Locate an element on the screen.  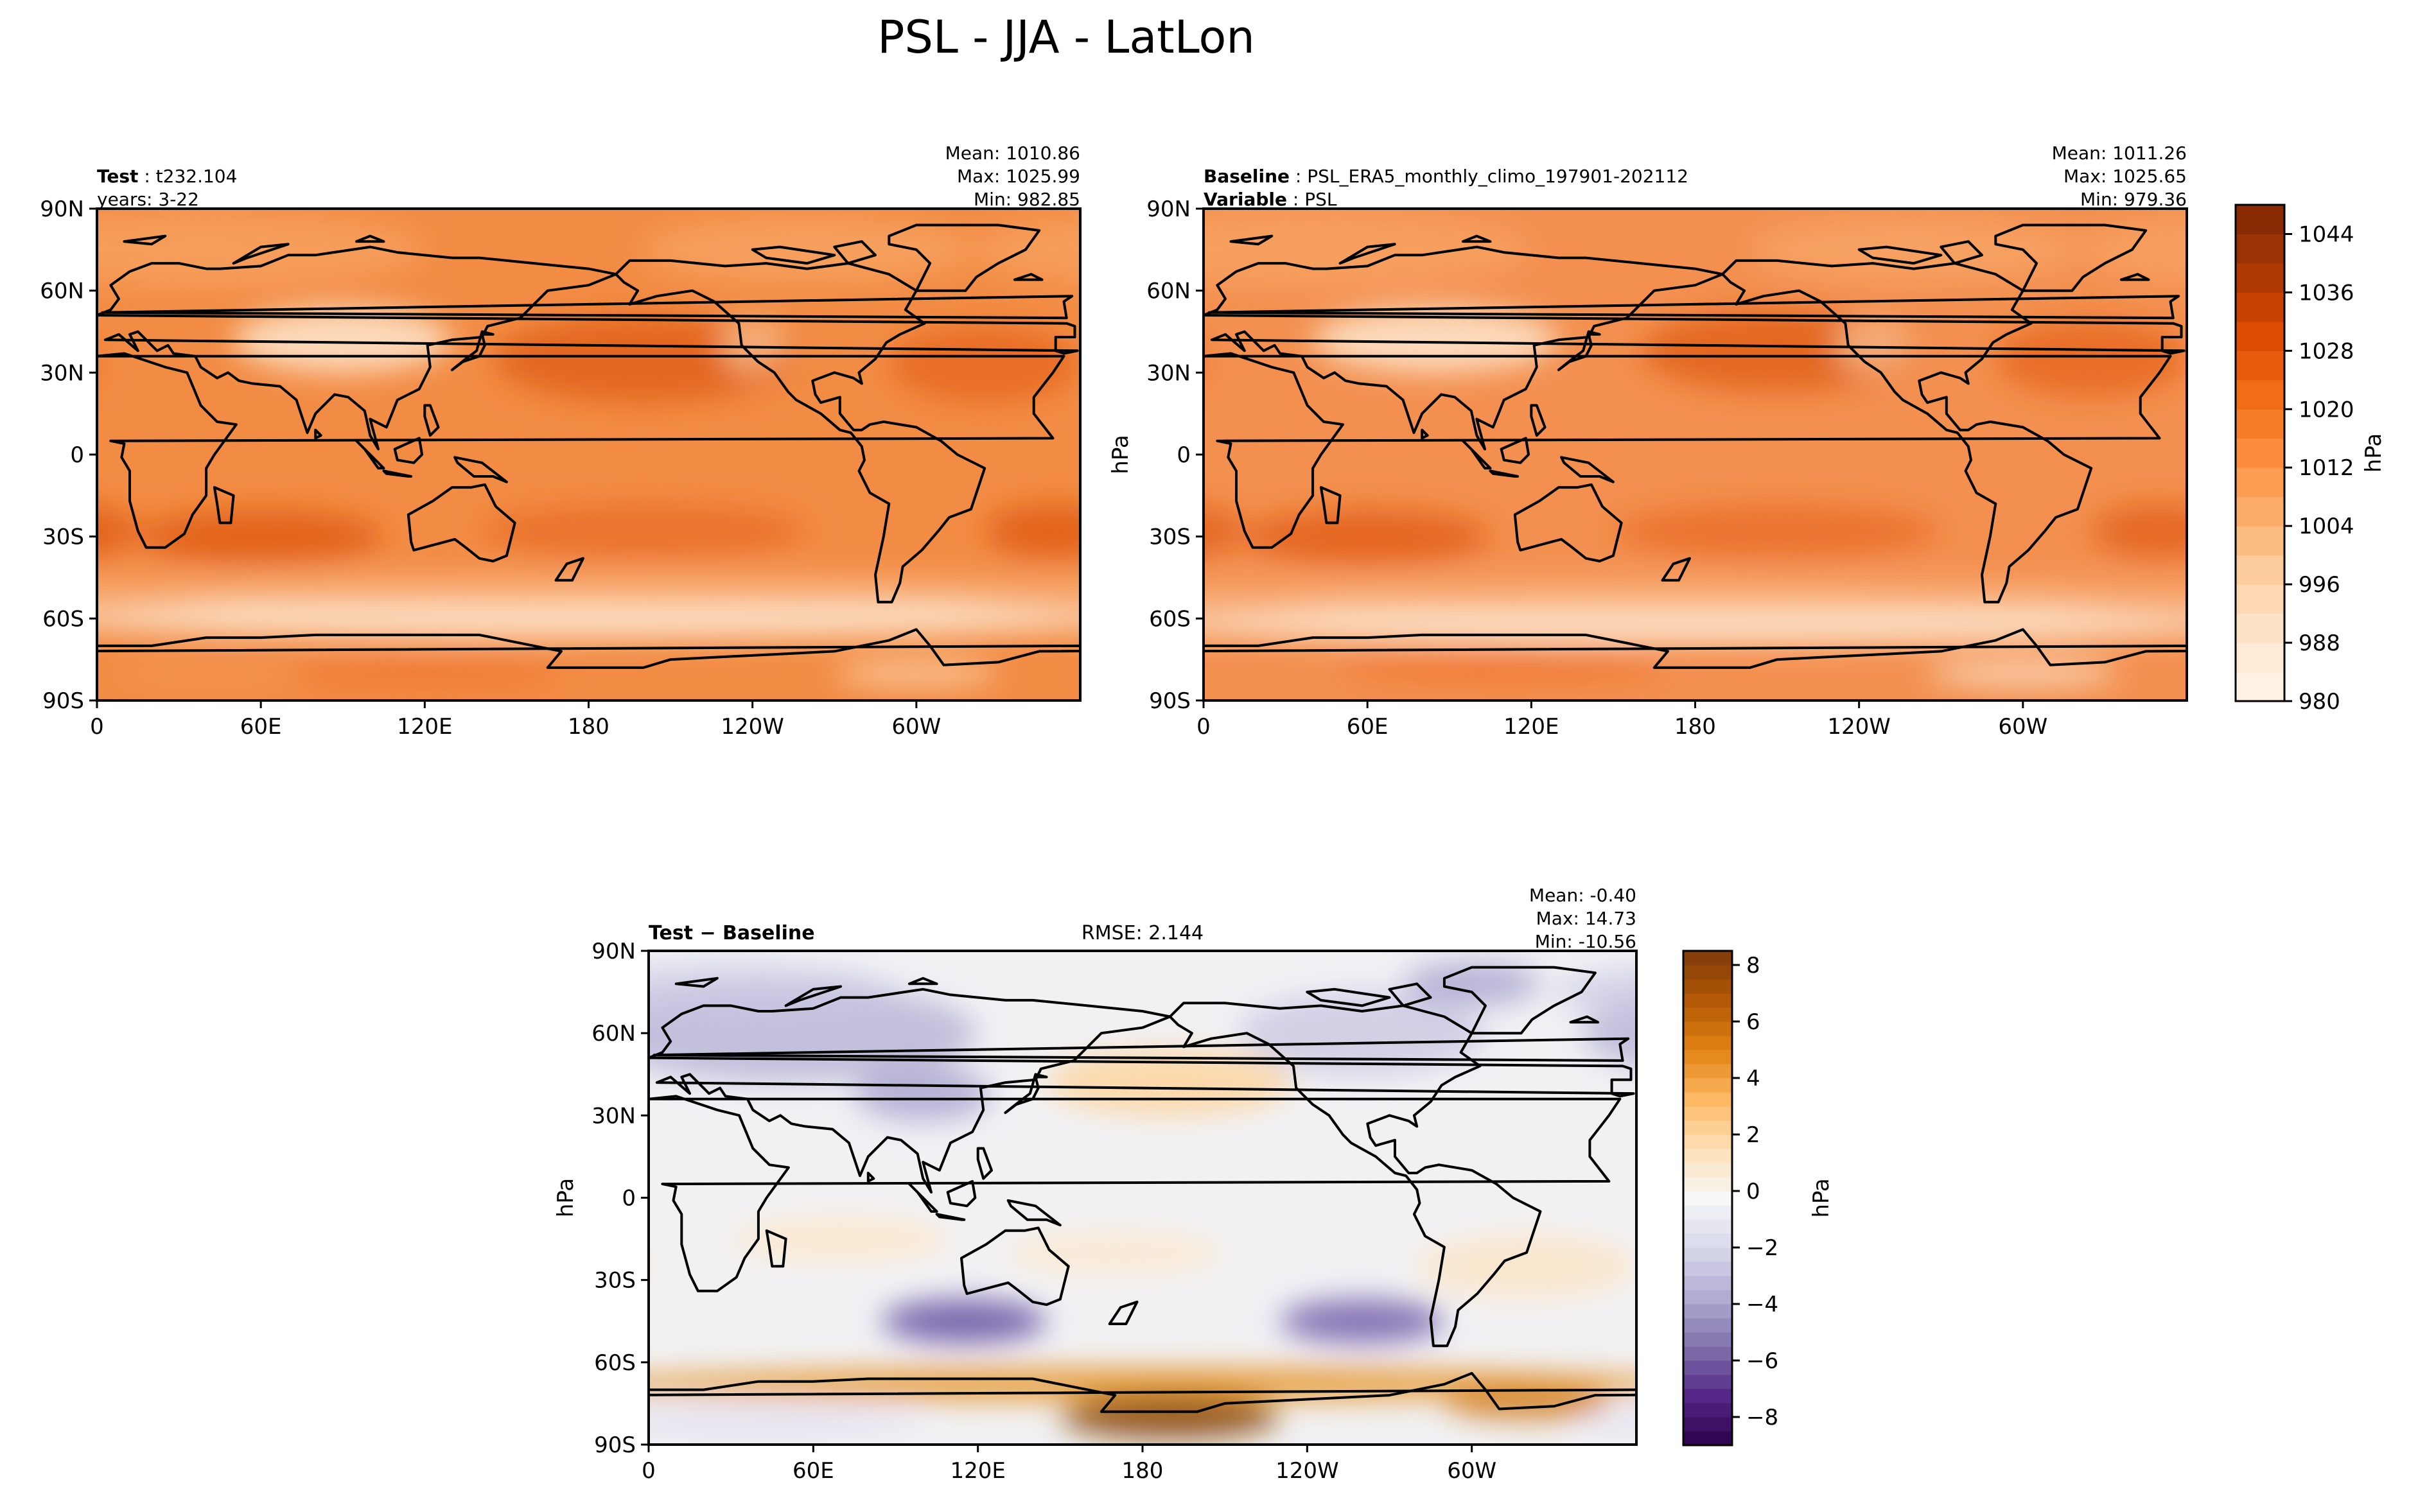
colorbar-frame is located at coordinates (2260, 453).